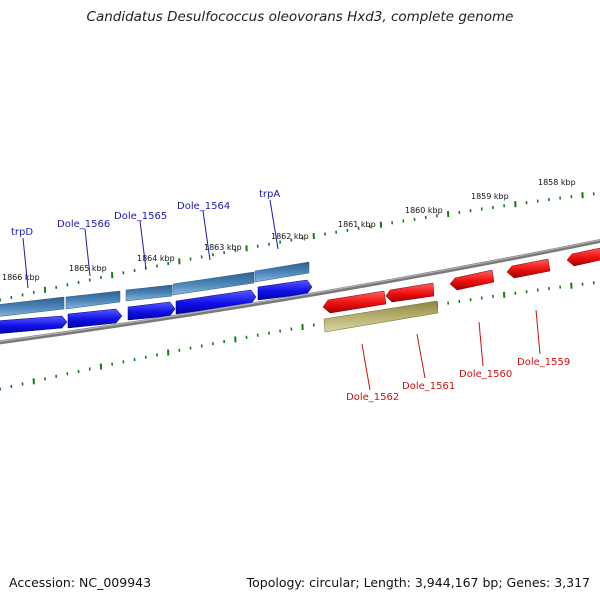  What do you see at coordinates (21, 277) in the screenshot?
I see `scale-label: 1866 kbp` at bounding box center [21, 277].